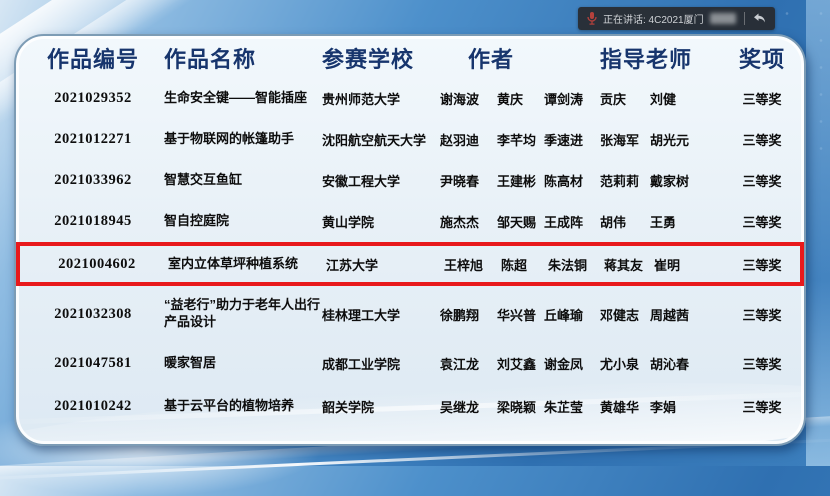  I want to click on author: 邹天赐, so click(517, 222).